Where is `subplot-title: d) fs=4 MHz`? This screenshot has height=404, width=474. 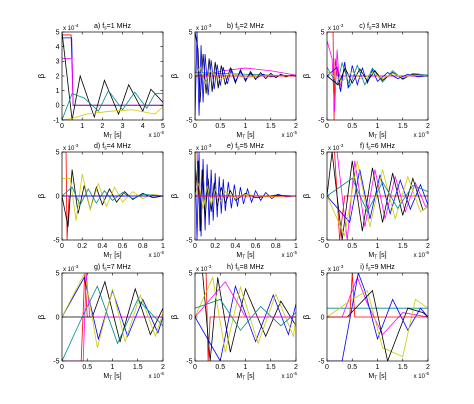
subplot-title: d) fs=4 MHz is located at coordinates (112, 147).